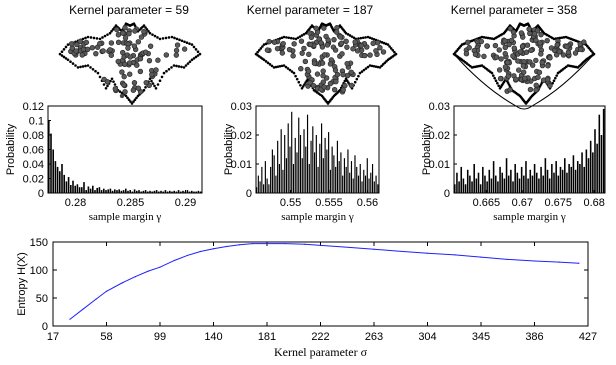  I want to click on x-tick-label: 222, so click(320, 337).